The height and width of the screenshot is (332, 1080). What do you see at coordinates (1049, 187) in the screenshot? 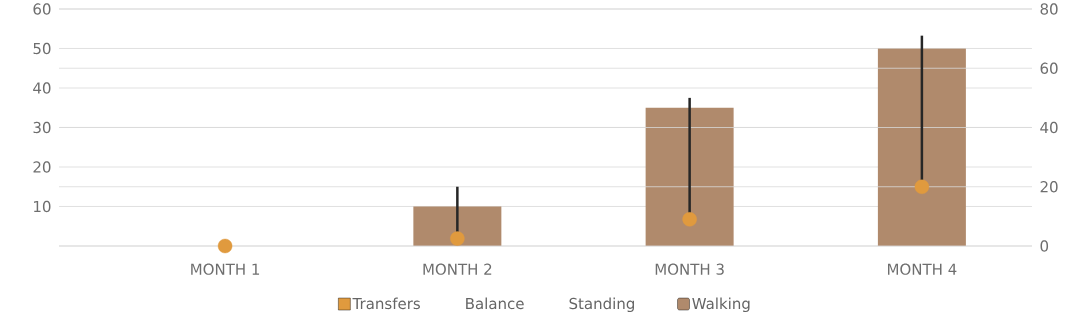
I see `y2-tick-label: 20` at bounding box center [1049, 187].